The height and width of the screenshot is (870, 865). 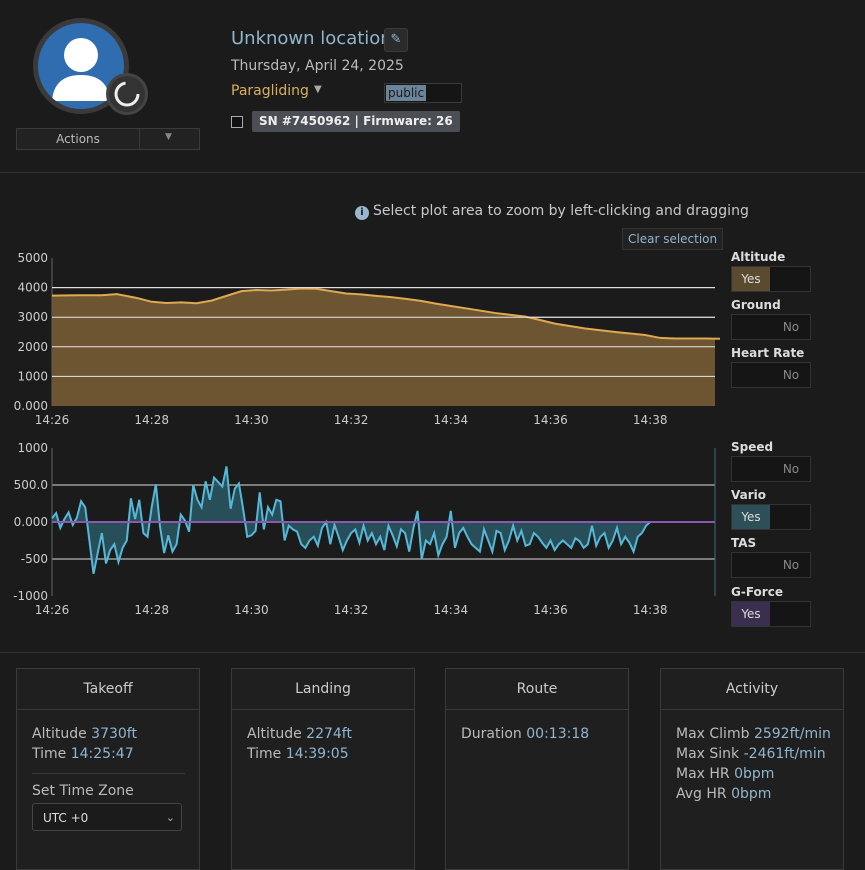 I want to click on actions-dropdown: Actions ▼, so click(x=108, y=139).